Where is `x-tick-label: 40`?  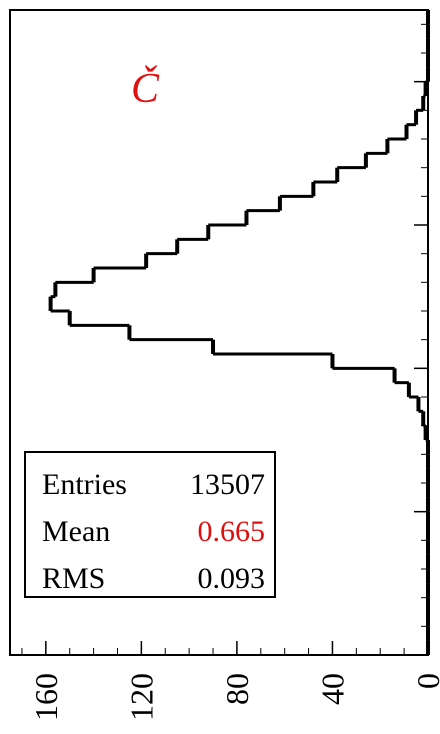
x-tick-label: 40 is located at coordinates (332, 689).